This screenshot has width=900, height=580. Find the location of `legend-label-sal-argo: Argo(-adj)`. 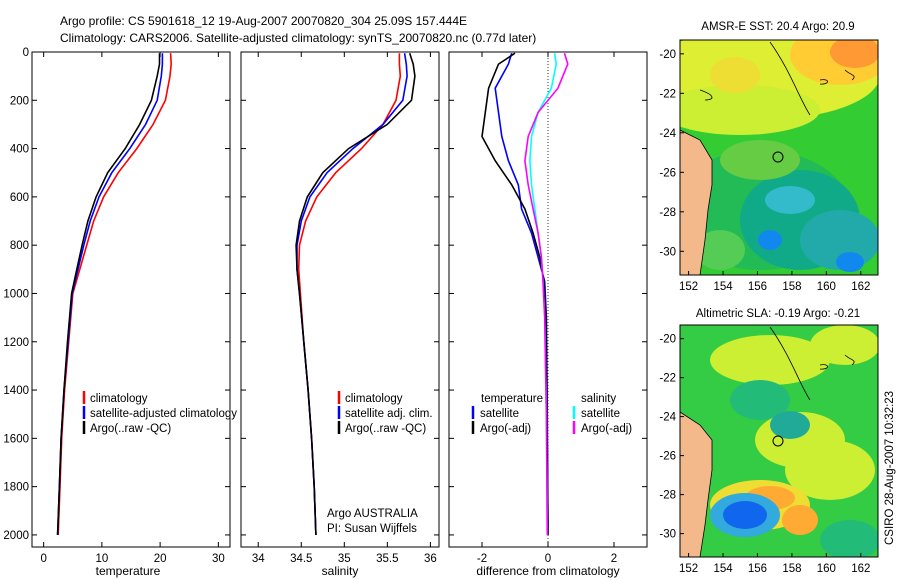

legend-label-sal-argo: Argo(-adj) is located at coordinates (606, 429).